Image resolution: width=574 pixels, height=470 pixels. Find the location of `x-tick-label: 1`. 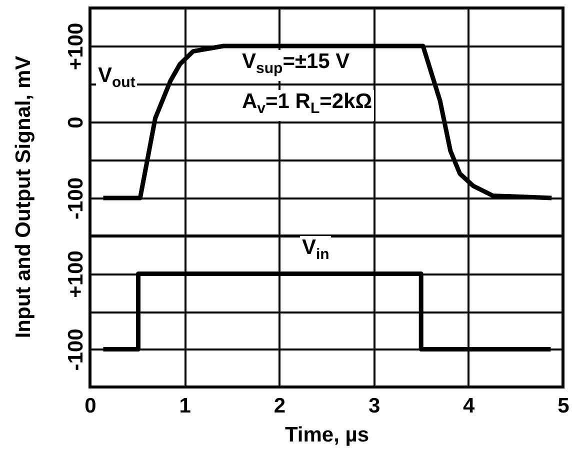

x-tick-label: 1 is located at coordinates (185, 406).